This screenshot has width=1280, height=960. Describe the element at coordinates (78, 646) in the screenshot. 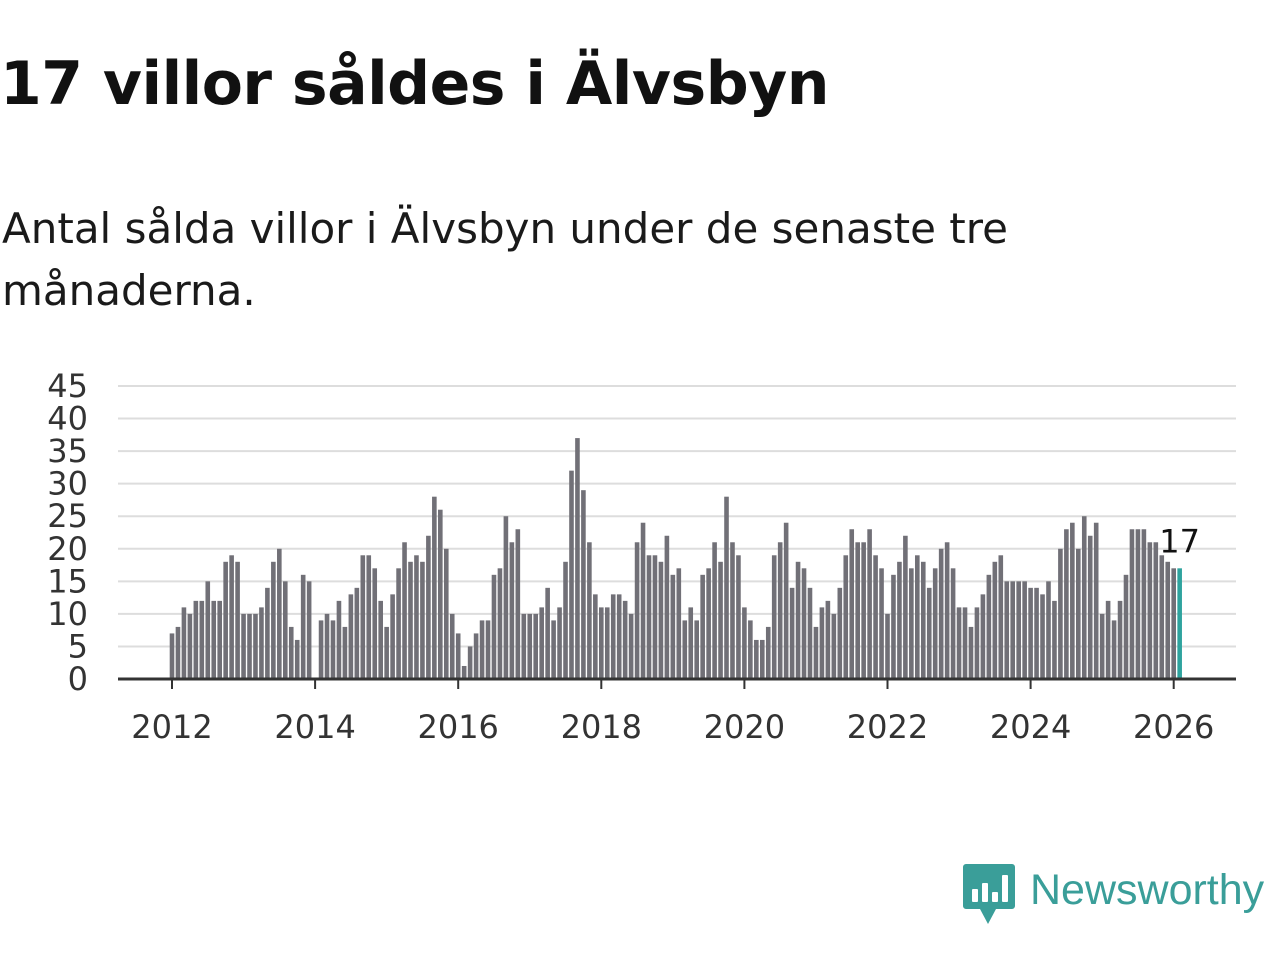

I see `y-tick-label: 5` at that location.